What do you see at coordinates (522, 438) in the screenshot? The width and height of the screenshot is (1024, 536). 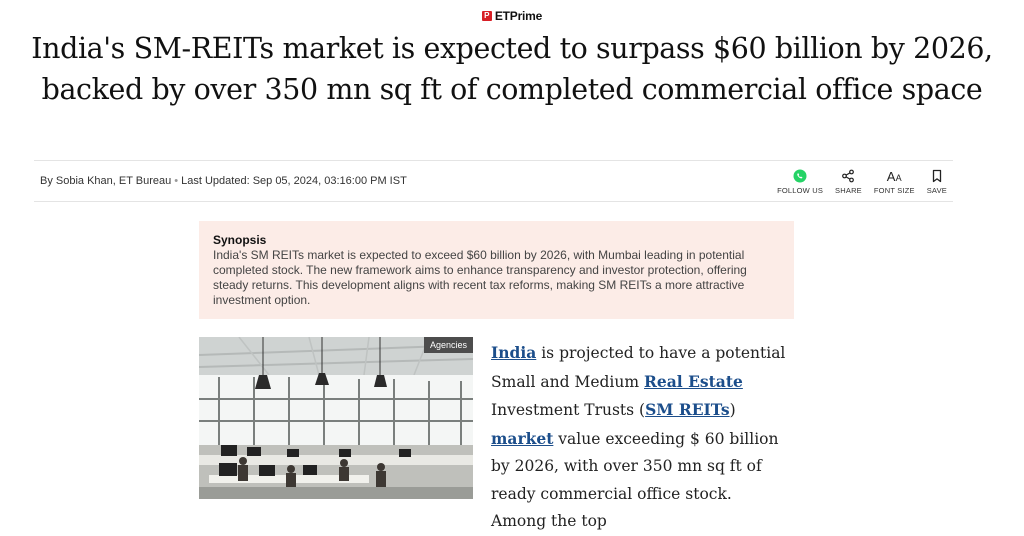 I see `link-market: market` at bounding box center [522, 438].